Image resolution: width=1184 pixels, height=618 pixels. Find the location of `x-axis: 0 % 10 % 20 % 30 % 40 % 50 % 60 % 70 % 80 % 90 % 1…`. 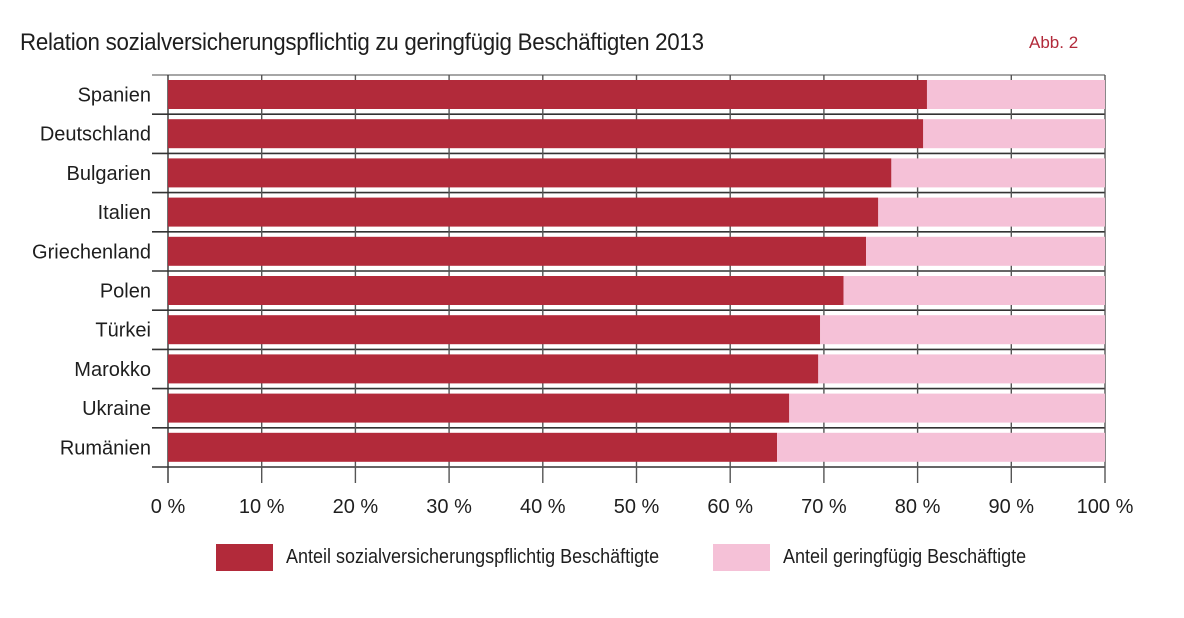

x-axis: 0 % 10 % 20 % 30 % 40 % 50 % 60 % 70 % 80 % 90 % 1… is located at coordinates (642, 507).